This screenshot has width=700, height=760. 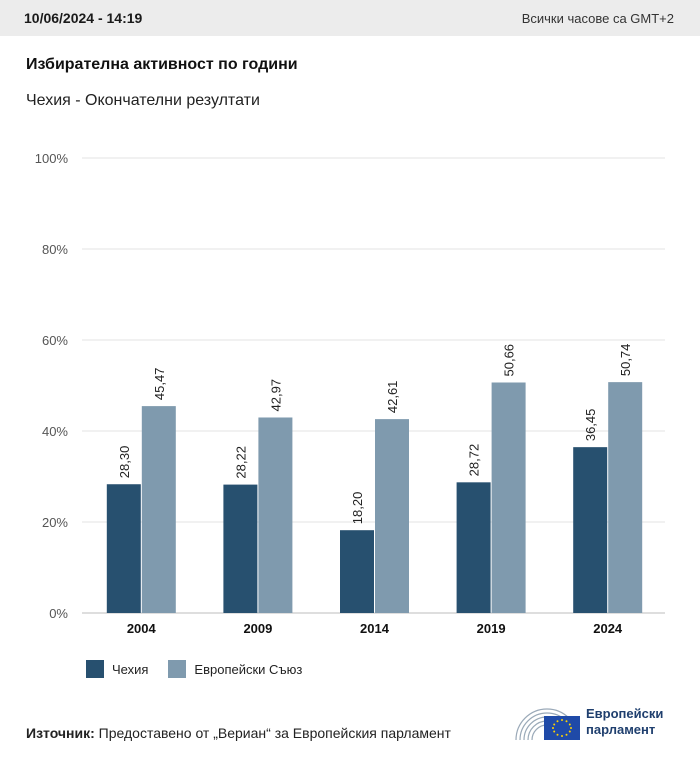 What do you see at coordinates (597, 18) in the screenshot?
I see `timezone-note: Всички часове са GMT+2` at bounding box center [597, 18].